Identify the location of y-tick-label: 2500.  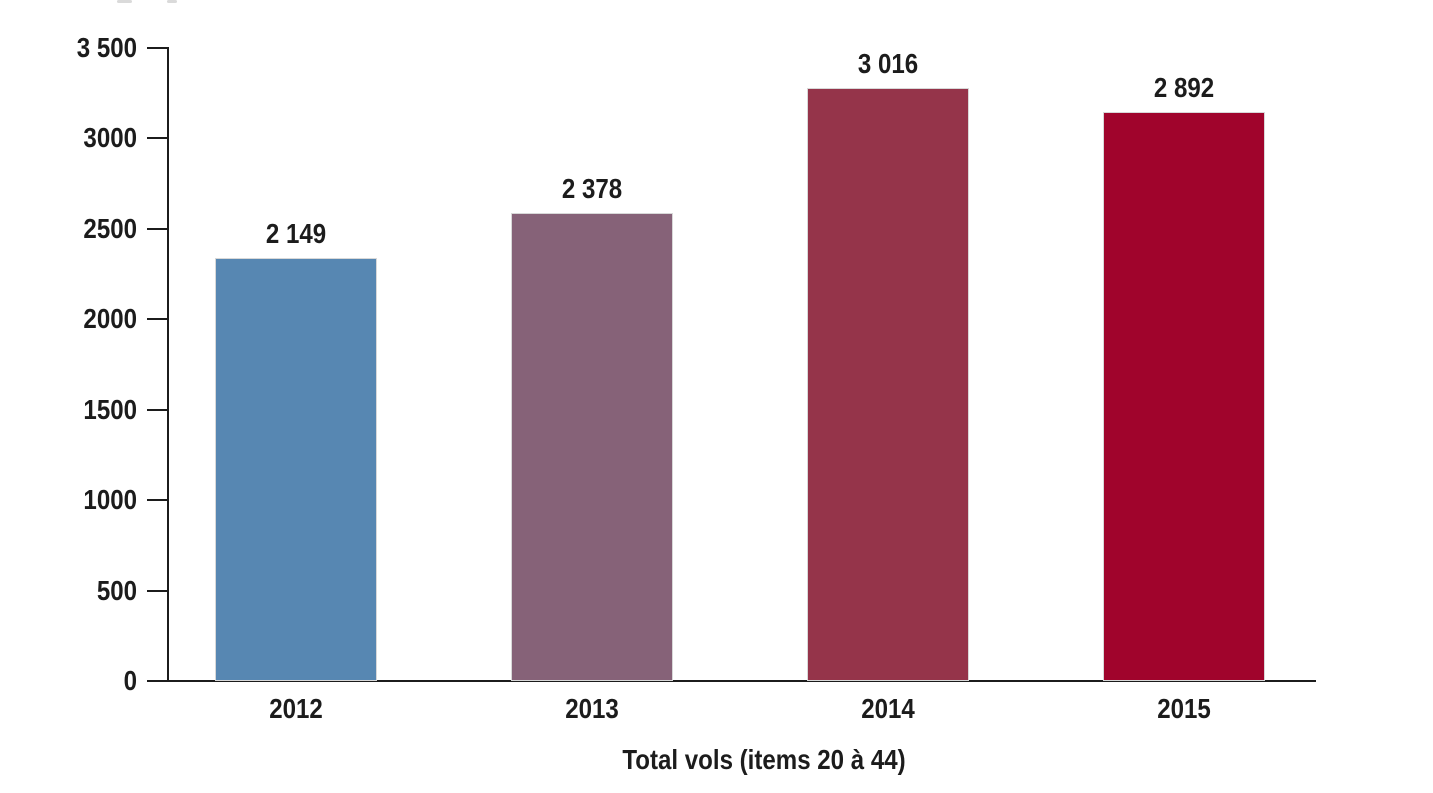
(110, 228).